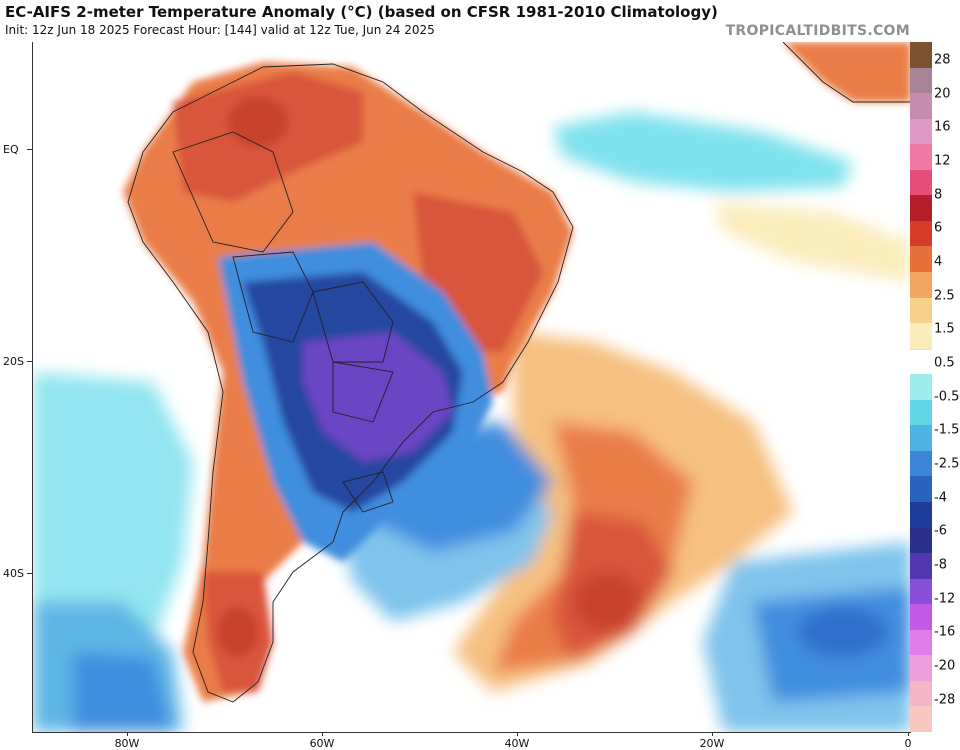 The image size is (960, 750). I want to click on colorbar-label: -2.5, so click(947, 464).